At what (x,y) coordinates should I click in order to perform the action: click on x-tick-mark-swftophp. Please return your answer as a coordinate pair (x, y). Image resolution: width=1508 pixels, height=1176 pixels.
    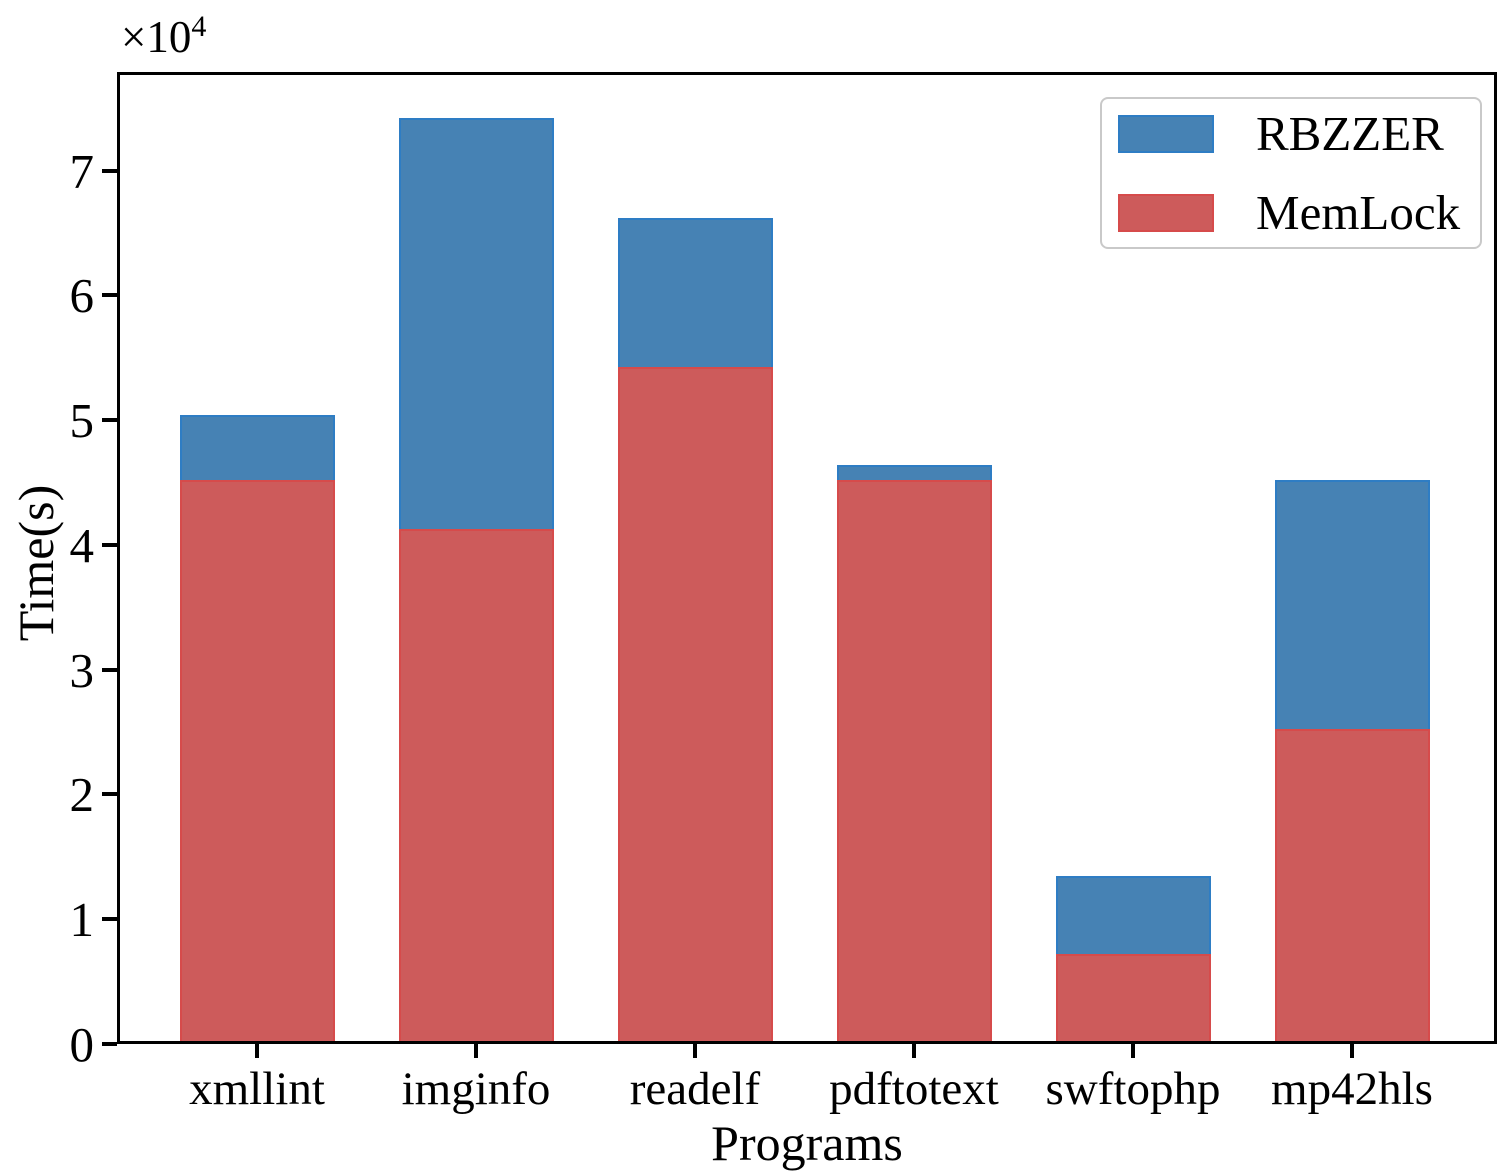
    Looking at the image, I should click on (1133, 1051).